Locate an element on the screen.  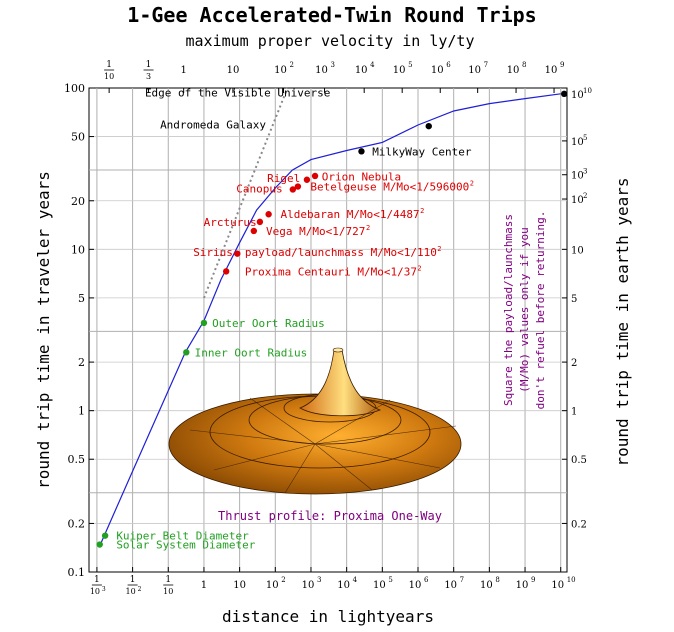
top_ticks-den-1: 10 is located at coordinates (109, 76).